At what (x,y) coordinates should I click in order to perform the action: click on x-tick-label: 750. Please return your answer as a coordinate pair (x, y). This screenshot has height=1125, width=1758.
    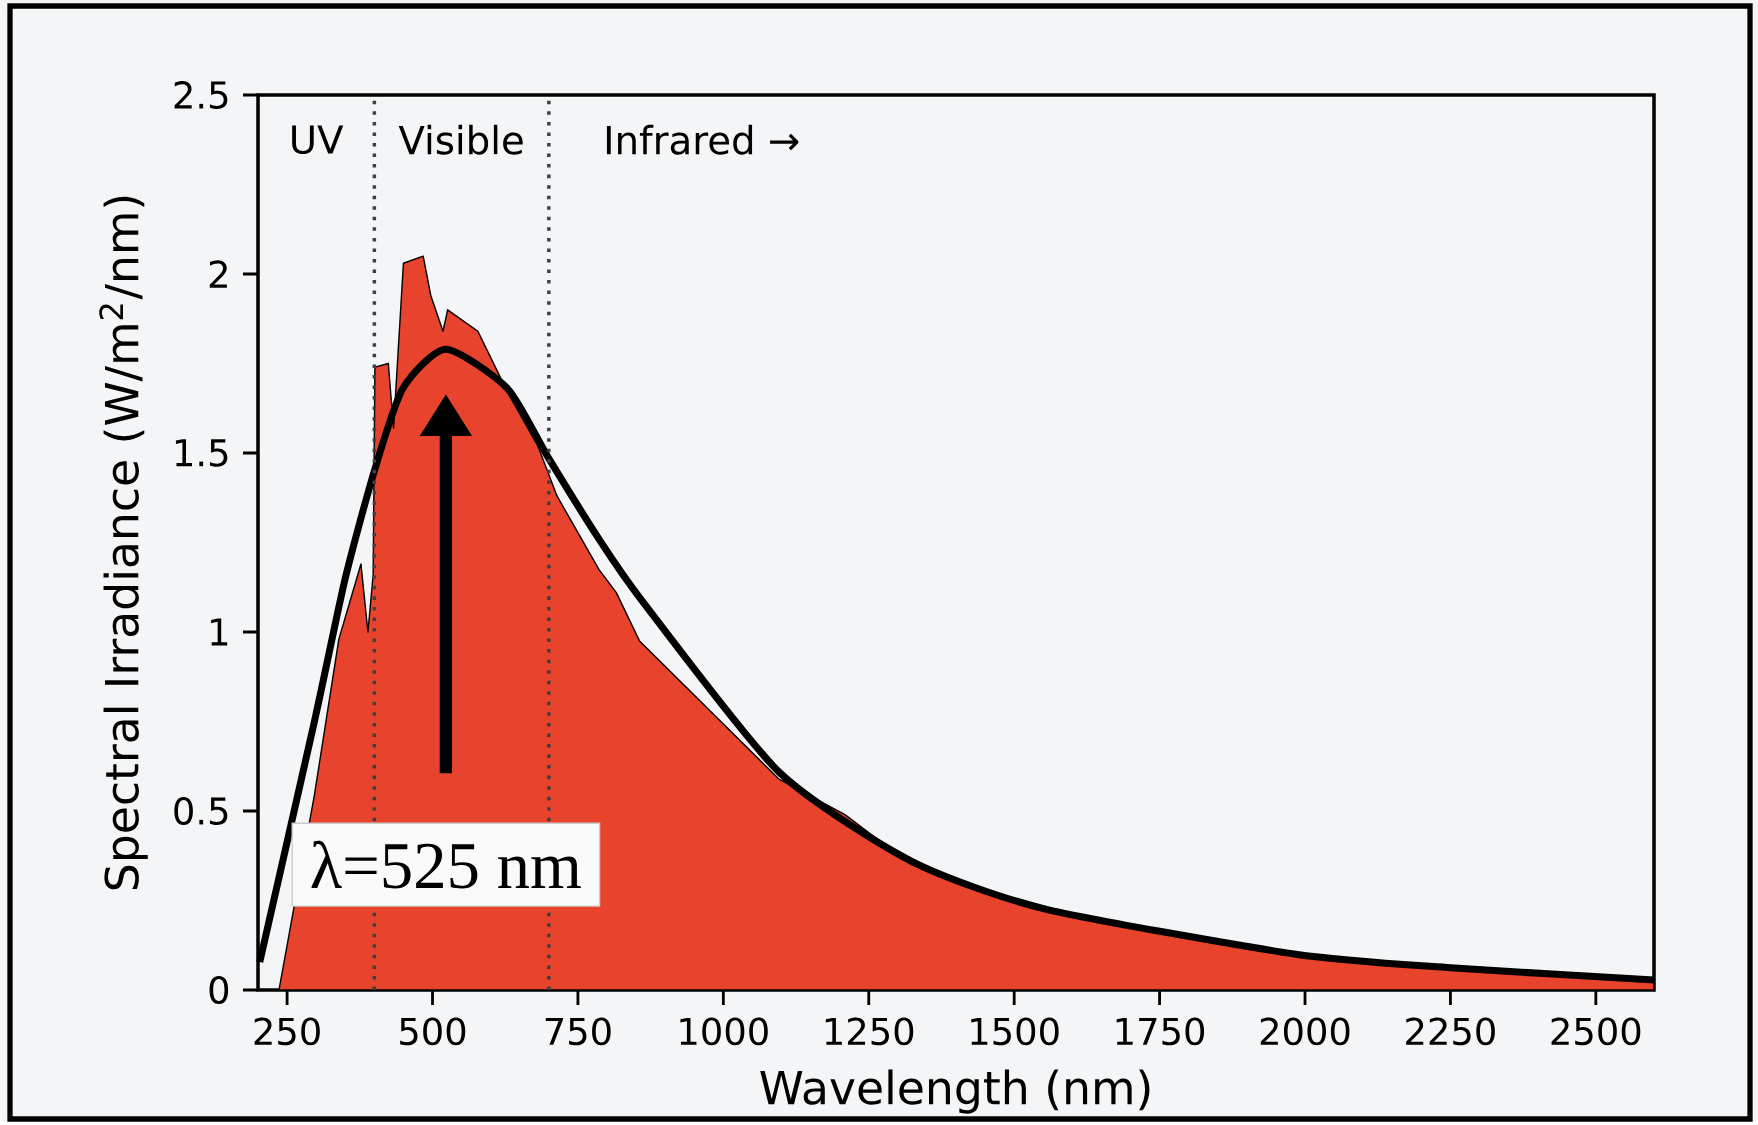
    Looking at the image, I should click on (578, 1031).